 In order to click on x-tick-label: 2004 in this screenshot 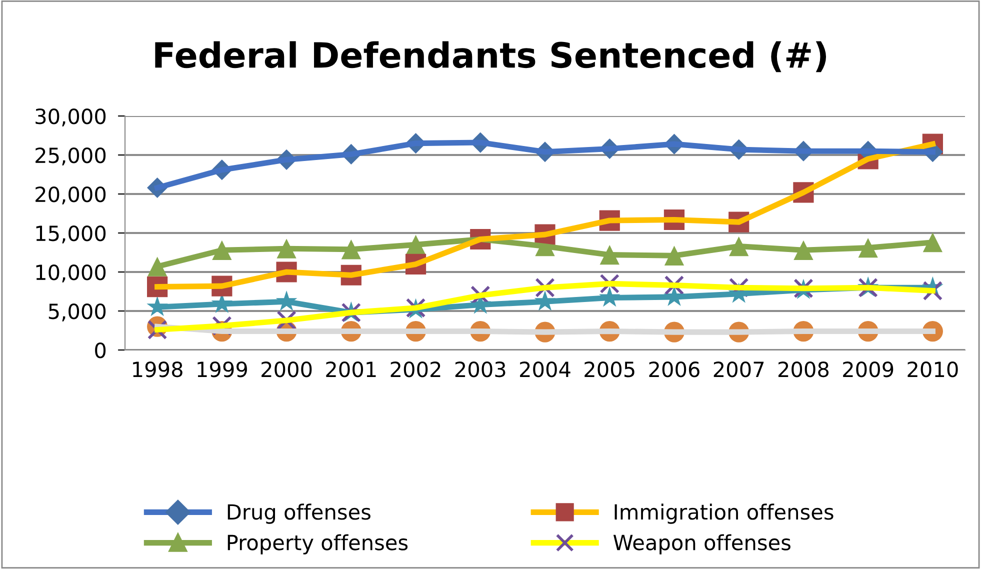, I will do `click(545, 369)`.